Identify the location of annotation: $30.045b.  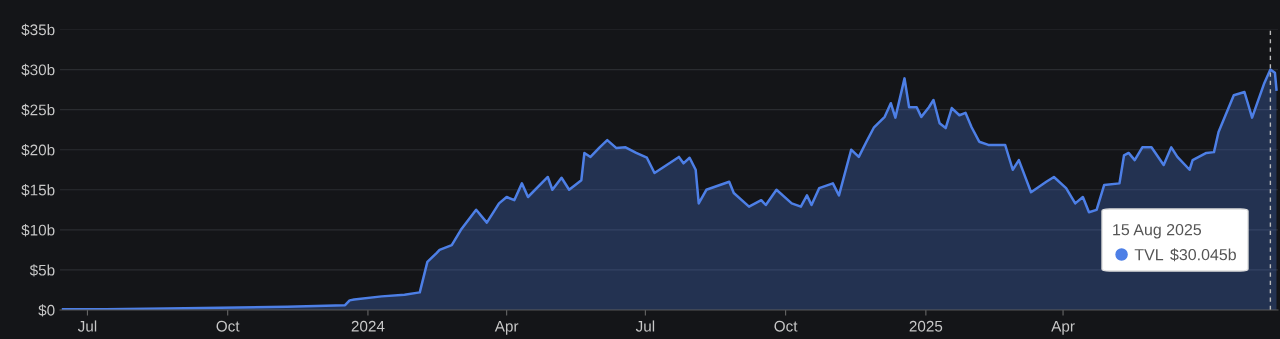
(1203, 255).